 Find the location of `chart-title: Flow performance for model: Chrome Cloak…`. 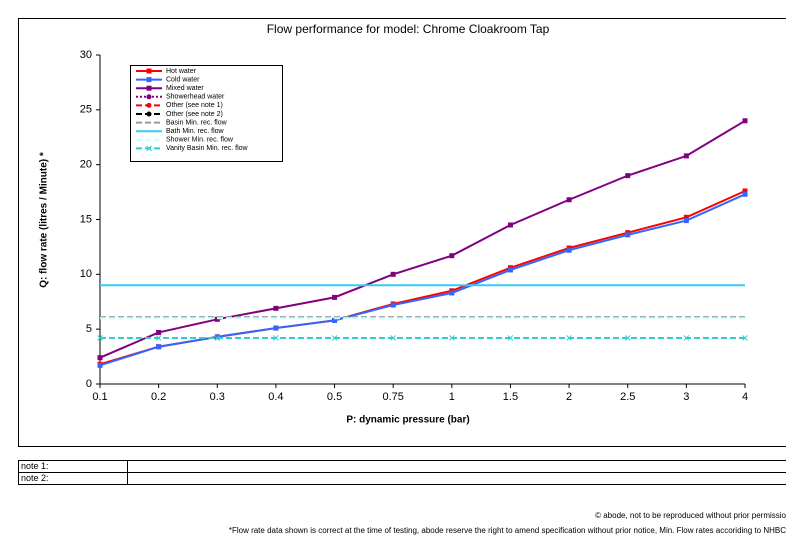

chart-title: Flow performance for model: Chrome Cloak… is located at coordinates (408, 29).